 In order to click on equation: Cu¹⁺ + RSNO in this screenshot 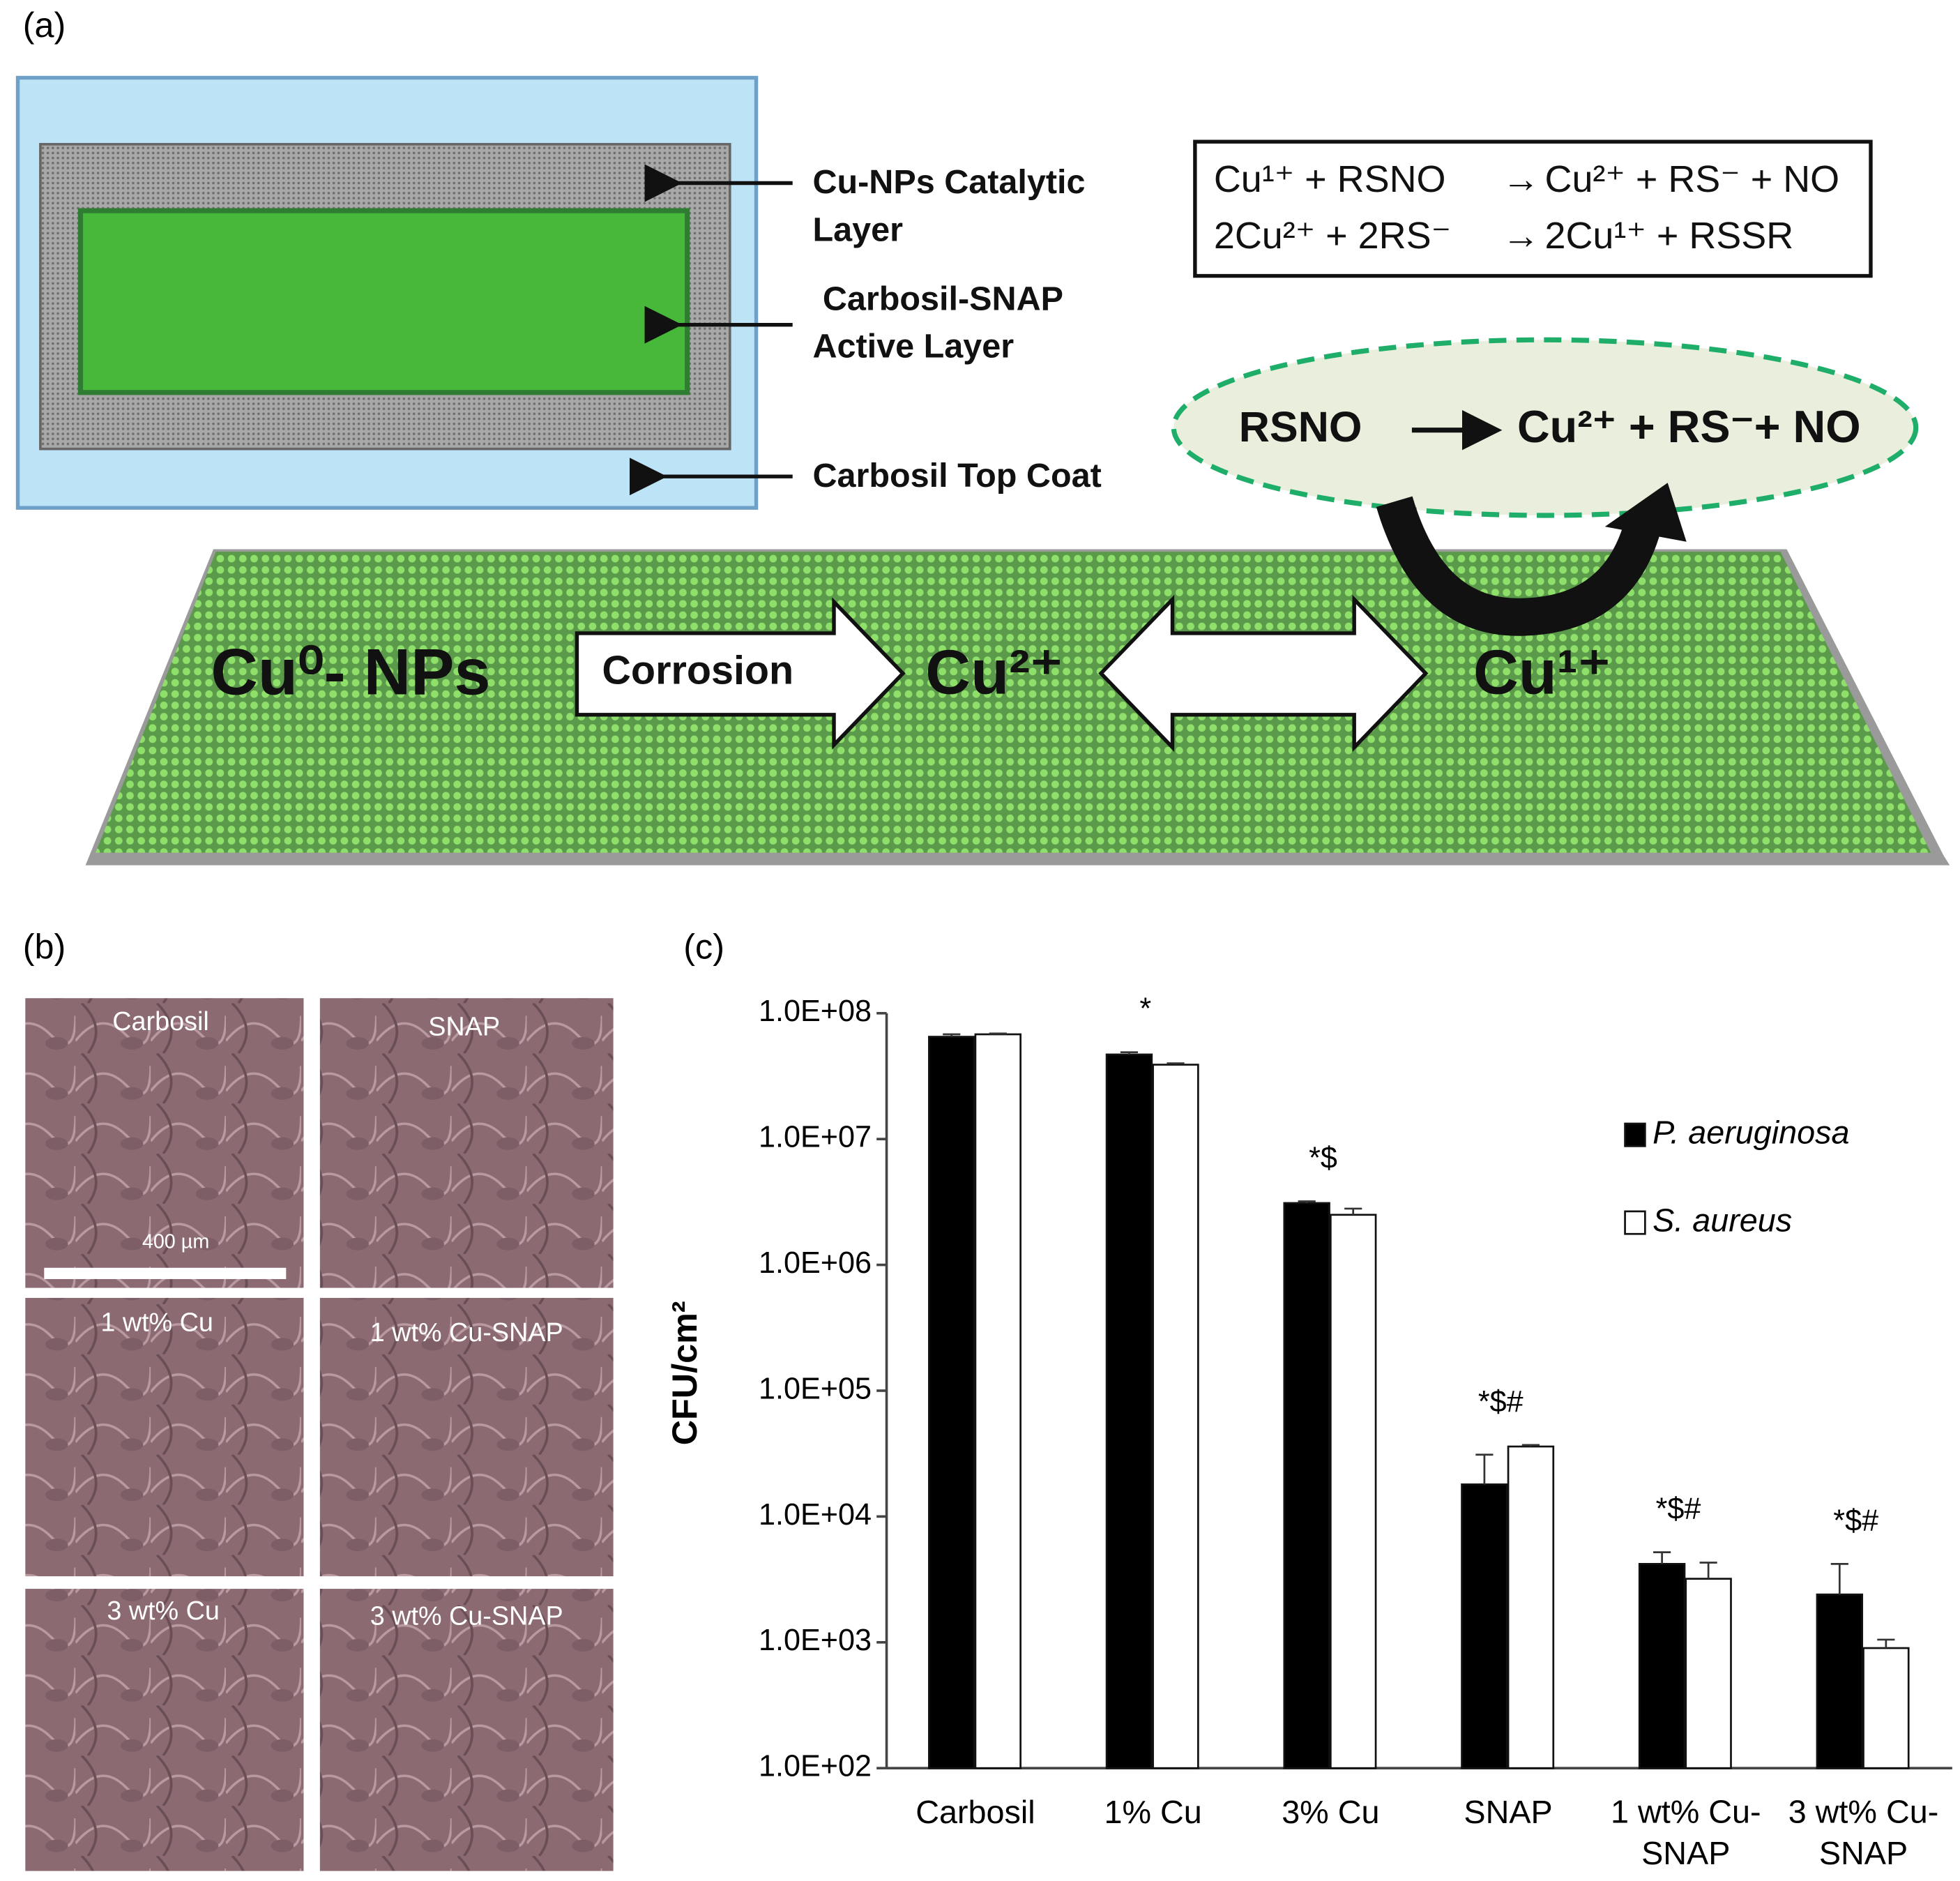, I will do `click(1330, 179)`.